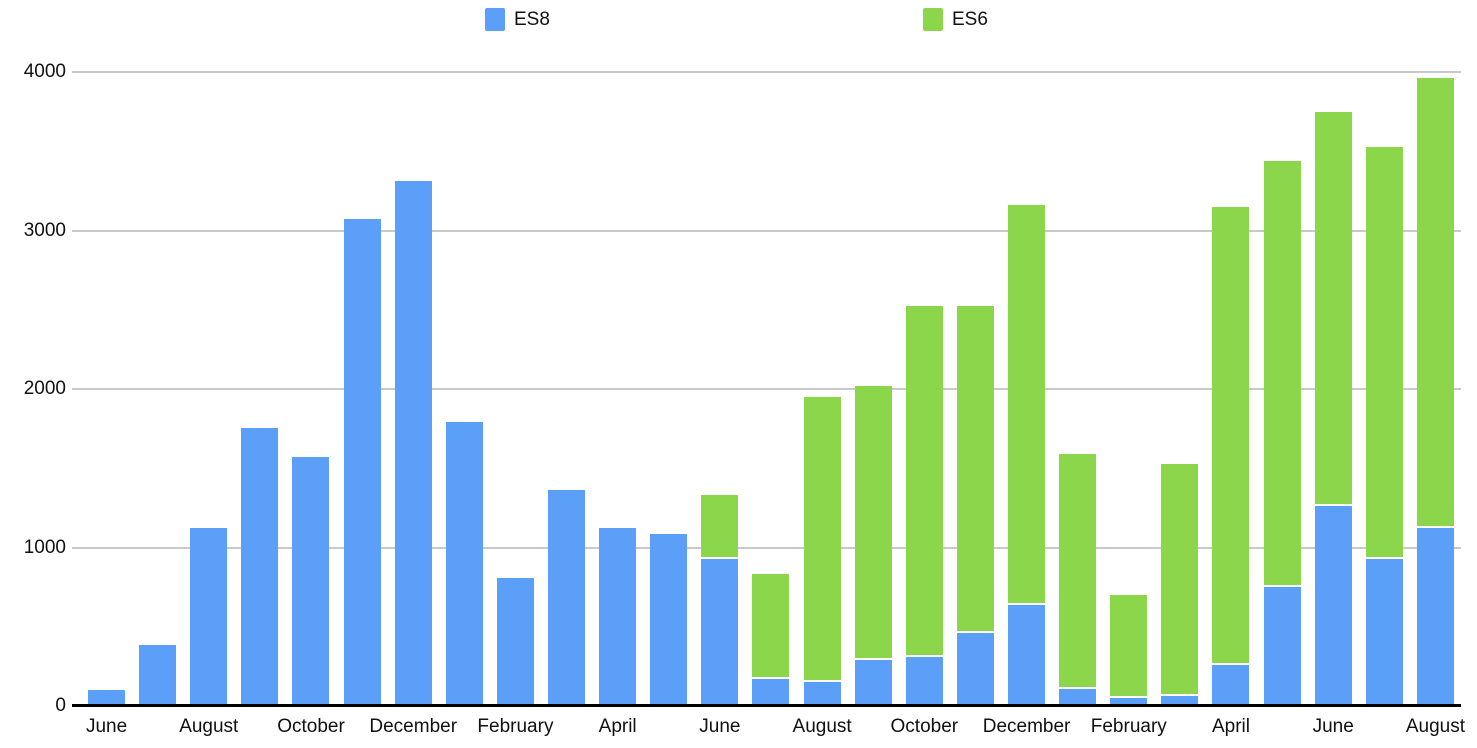  What do you see at coordinates (413, 726) in the screenshot?
I see `x-tick-label-7-december: December` at bounding box center [413, 726].